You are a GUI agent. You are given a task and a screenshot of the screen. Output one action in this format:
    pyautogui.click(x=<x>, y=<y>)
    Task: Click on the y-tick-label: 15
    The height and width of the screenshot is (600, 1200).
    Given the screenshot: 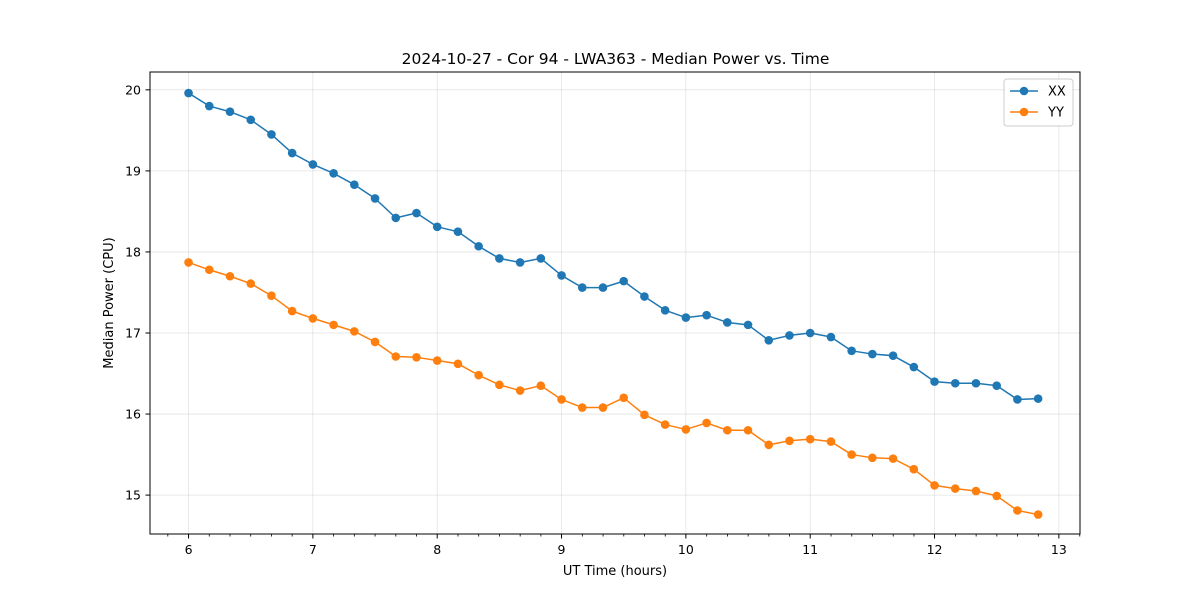 What is the action you would take?
    pyautogui.click(x=133, y=495)
    